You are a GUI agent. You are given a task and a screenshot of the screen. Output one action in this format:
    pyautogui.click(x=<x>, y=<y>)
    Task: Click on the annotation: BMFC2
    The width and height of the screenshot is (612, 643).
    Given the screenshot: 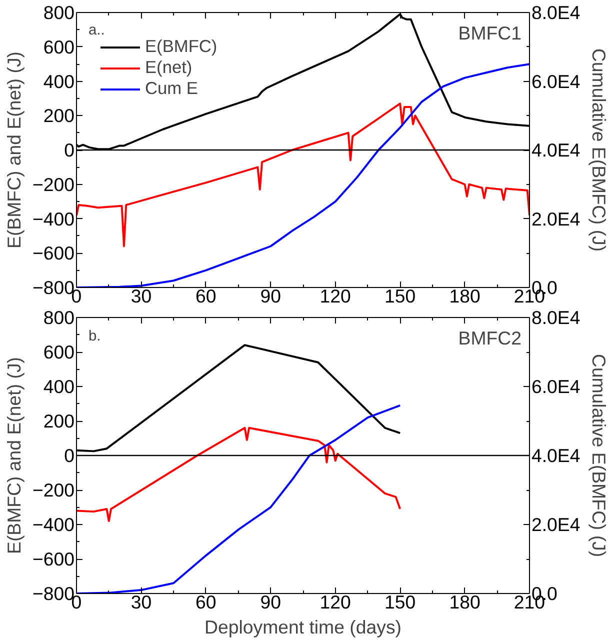 What is the action you would take?
    pyautogui.click(x=490, y=338)
    